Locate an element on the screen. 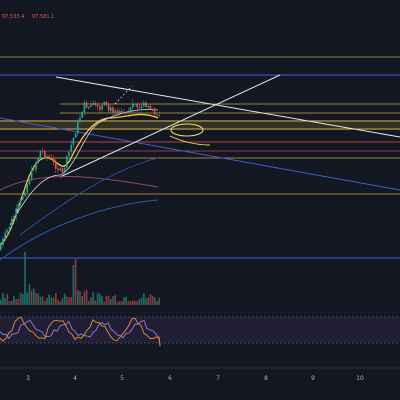 This screenshot has width=400, height=400. level-yellow-band is located at coordinates (200, 125).